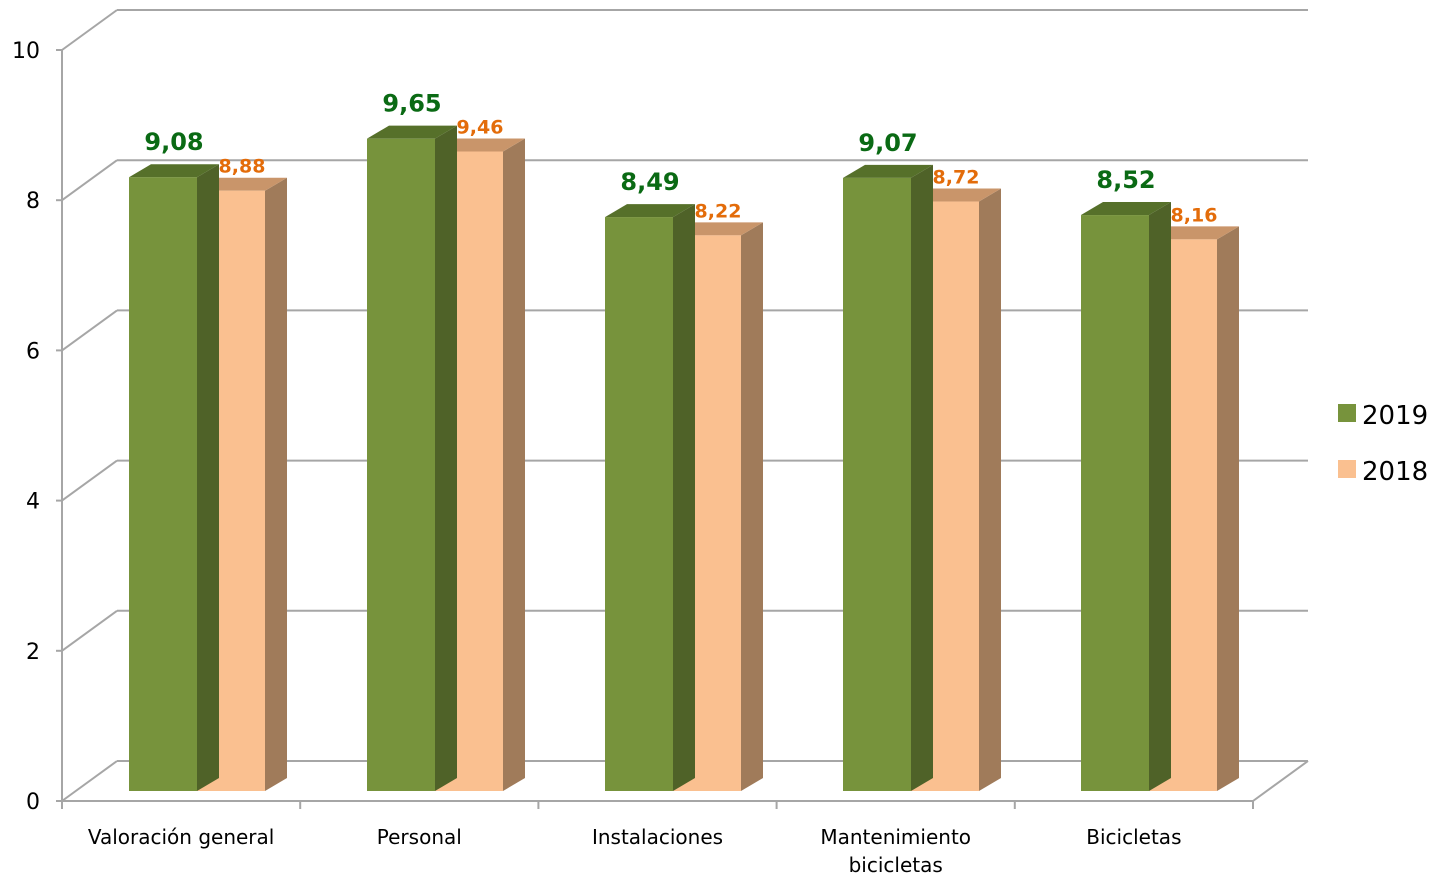  I want to click on floor-right-edge, so click(1280, 781).